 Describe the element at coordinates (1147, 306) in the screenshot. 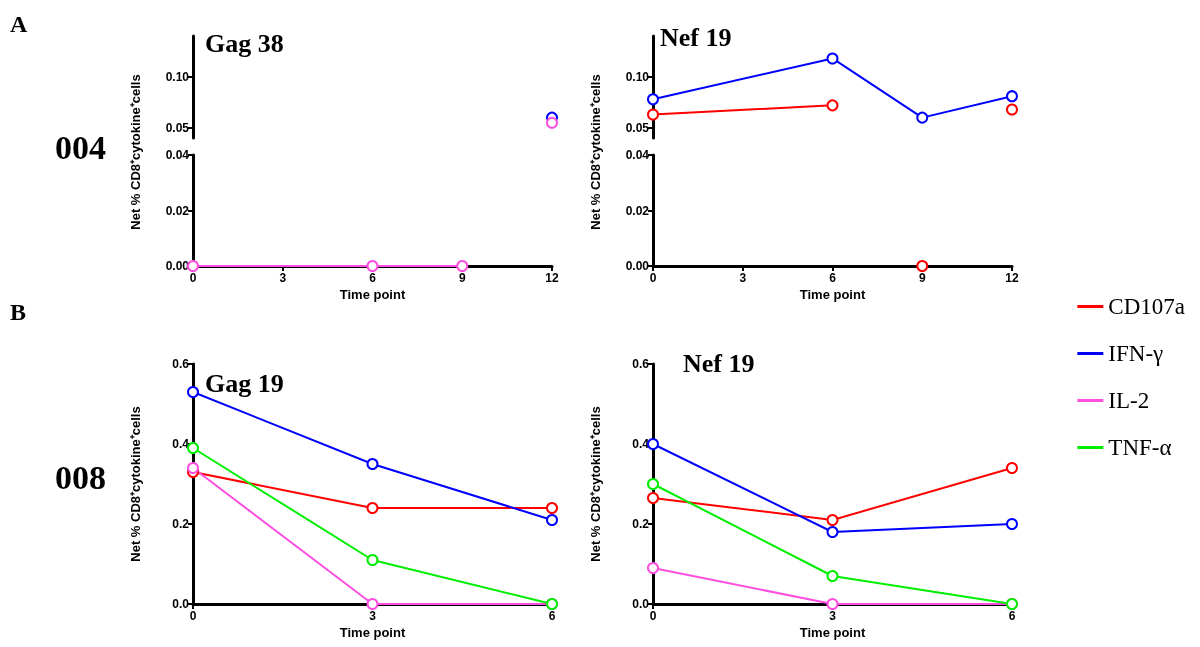

I see `legend-label: CD107a` at that location.